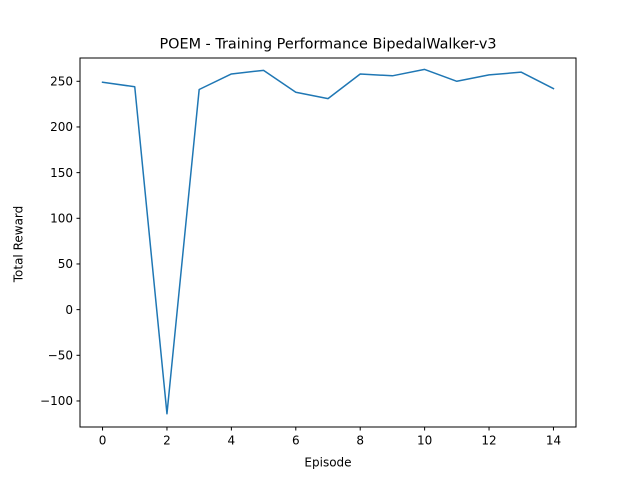 Image resolution: width=640 pixels, height=485 pixels. I want to click on x-tick-label: 2, so click(167, 441).